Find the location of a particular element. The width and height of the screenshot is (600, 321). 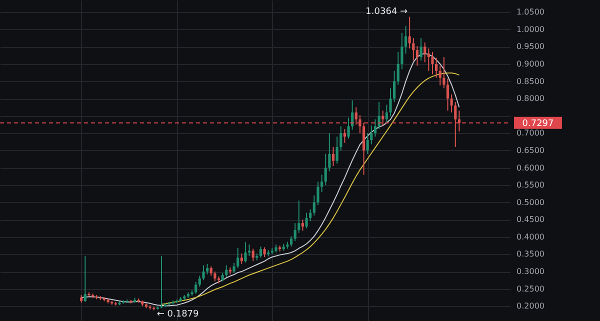

ref-line-label: 0.7297 is located at coordinates (538, 123).